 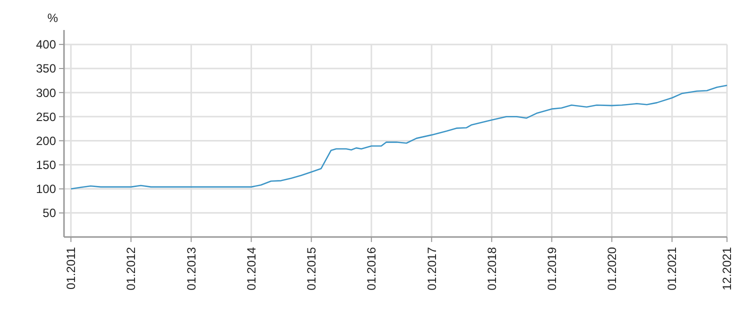 What do you see at coordinates (46, 117) in the screenshot?
I see `y-tick-label: 250` at bounding box center [46, 117].